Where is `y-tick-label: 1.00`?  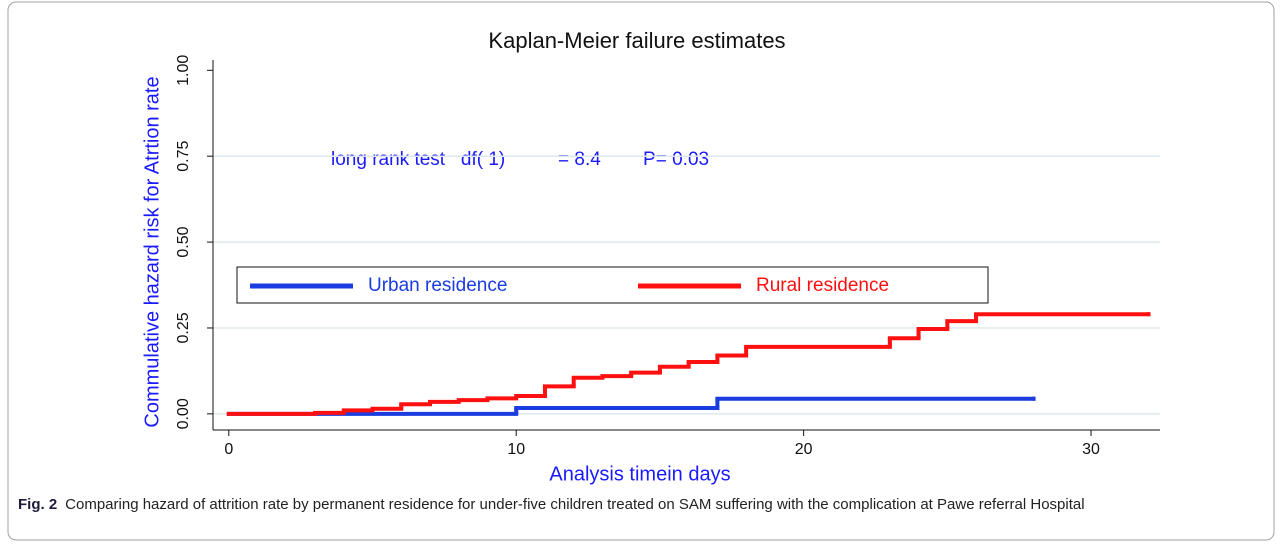
y-tick-label: 1.00 is located at coordinates (183, 70).